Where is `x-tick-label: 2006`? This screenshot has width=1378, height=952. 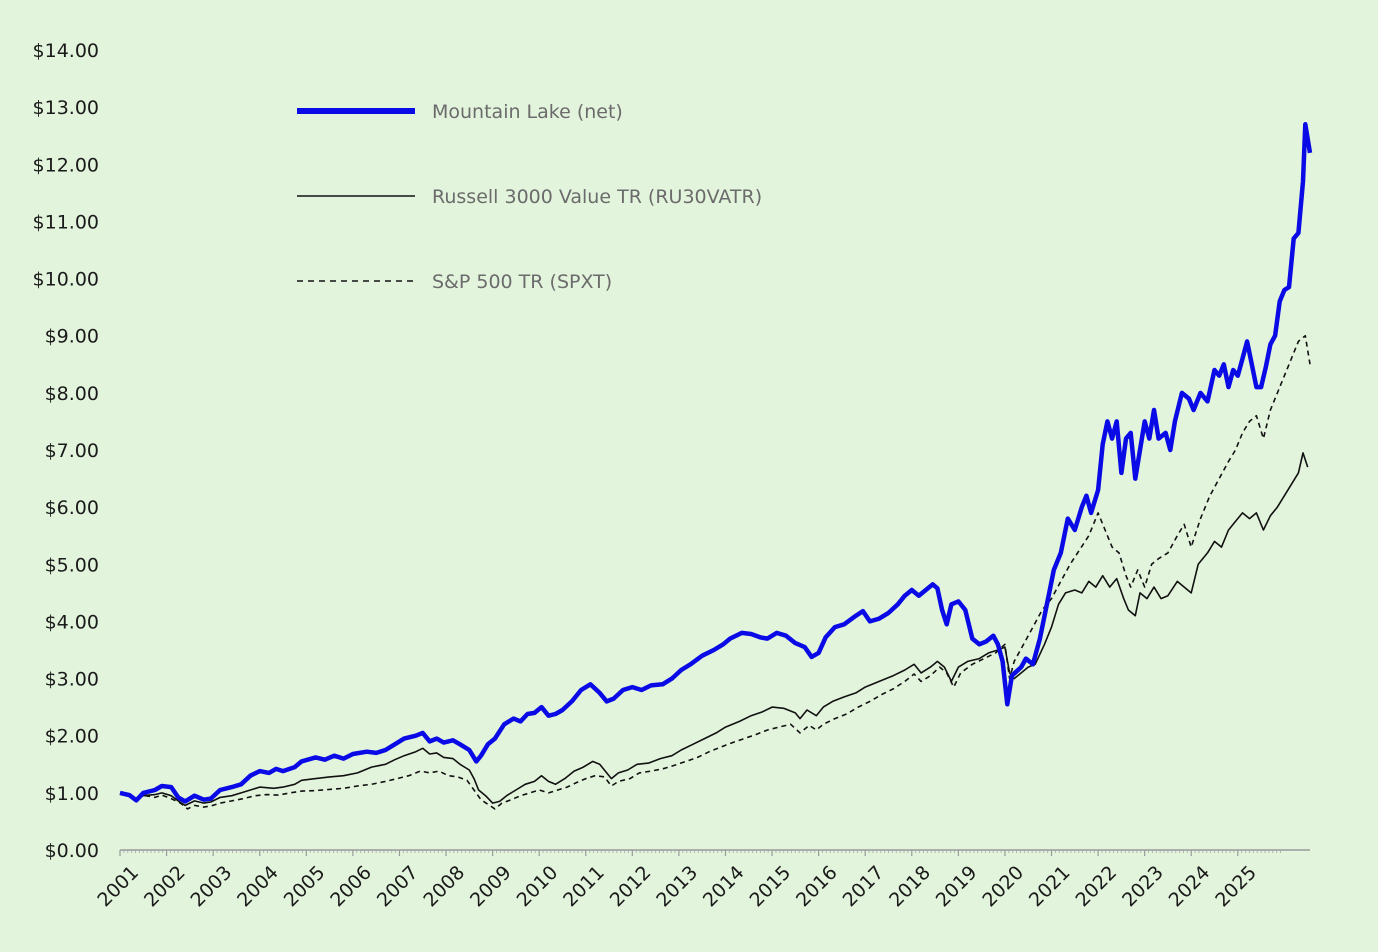 x-tick-label: 2006 is located at coordinates (351, 887).